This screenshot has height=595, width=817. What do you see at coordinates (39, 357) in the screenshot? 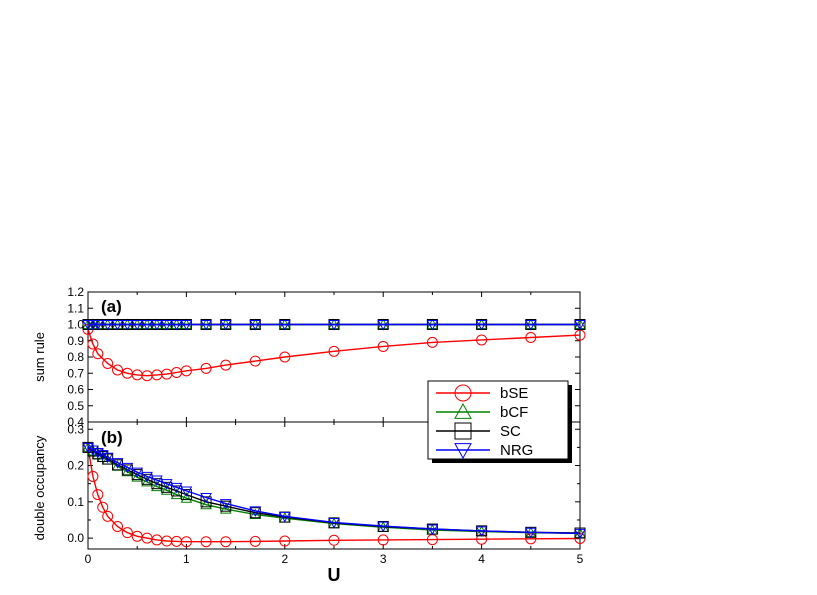
I see `panel-a-ylabel: sum rule` at bounding box center [39, 357].